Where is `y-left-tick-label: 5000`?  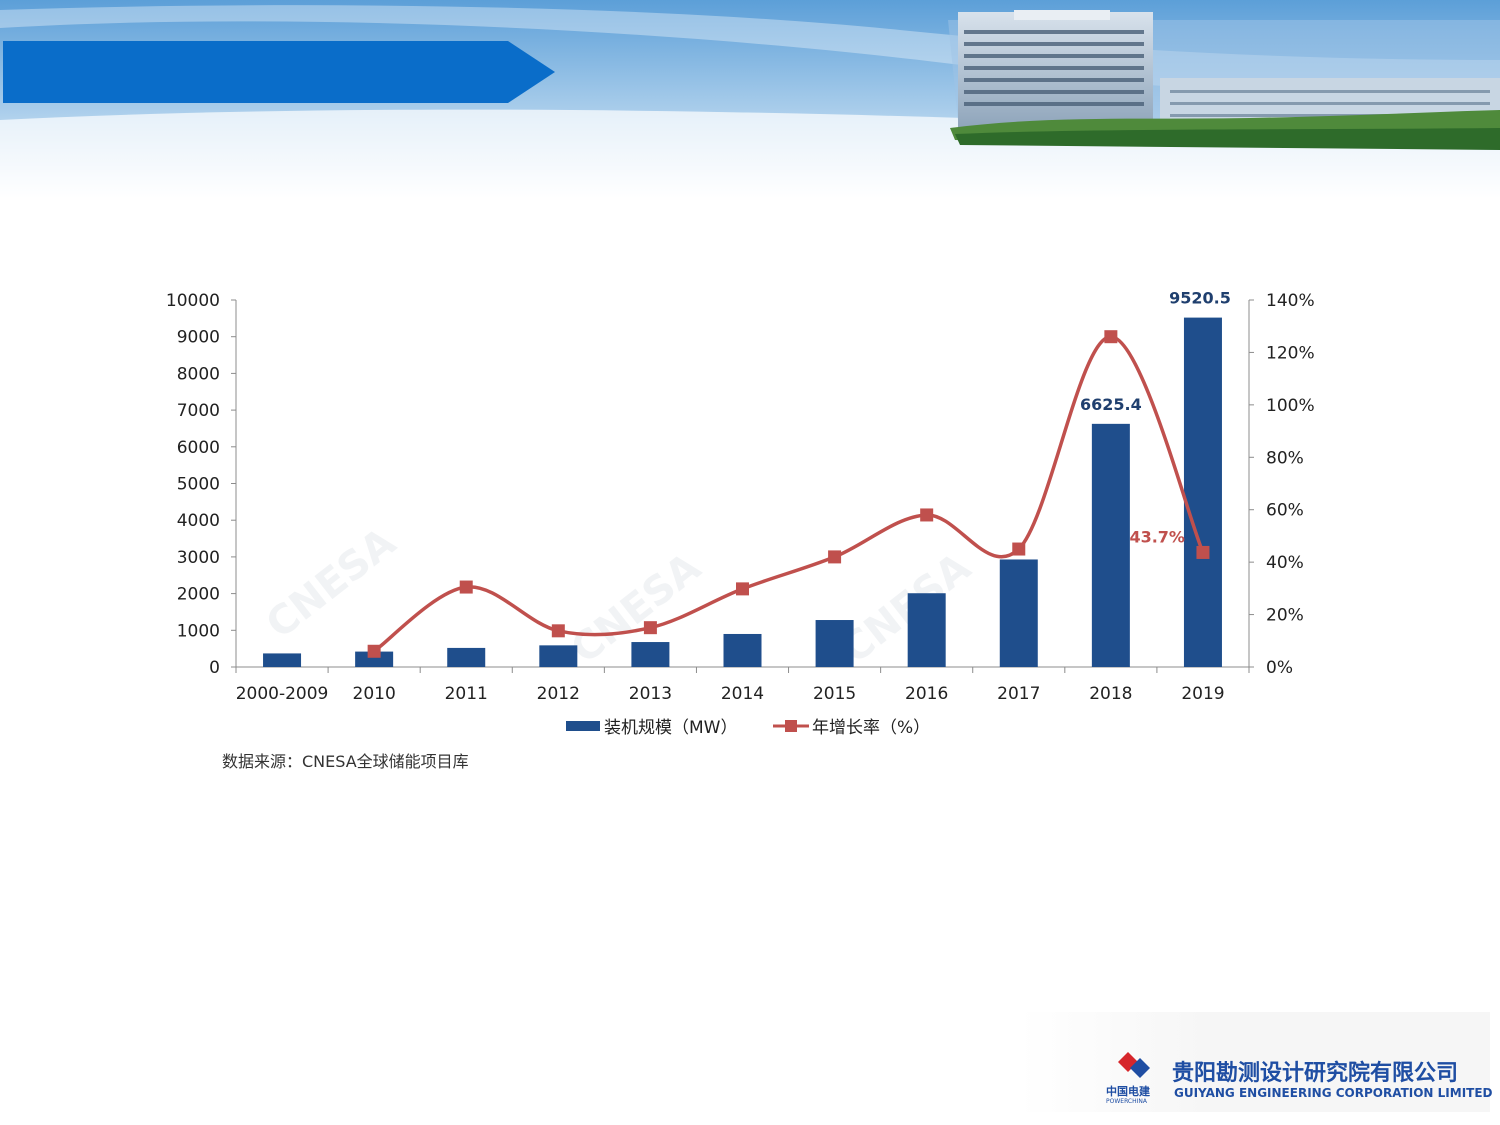
y-left-tick-label: 5000 is located at coordinates (198, 485).